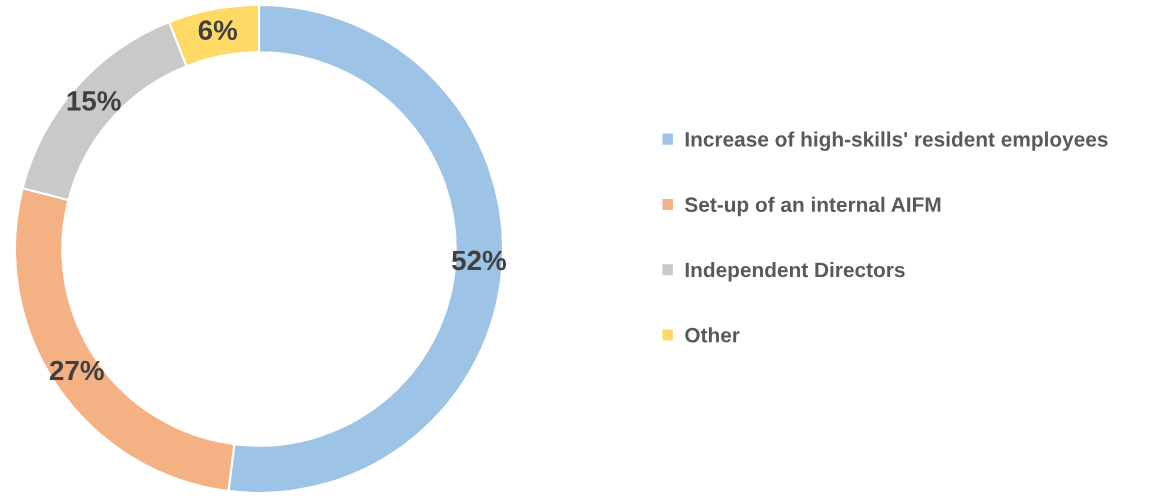  What do you see at coordinates (896, 141) in the screenshot?
I see `legend-label: Increase of high-skills' resident employees` at bounding box center [896, 141].